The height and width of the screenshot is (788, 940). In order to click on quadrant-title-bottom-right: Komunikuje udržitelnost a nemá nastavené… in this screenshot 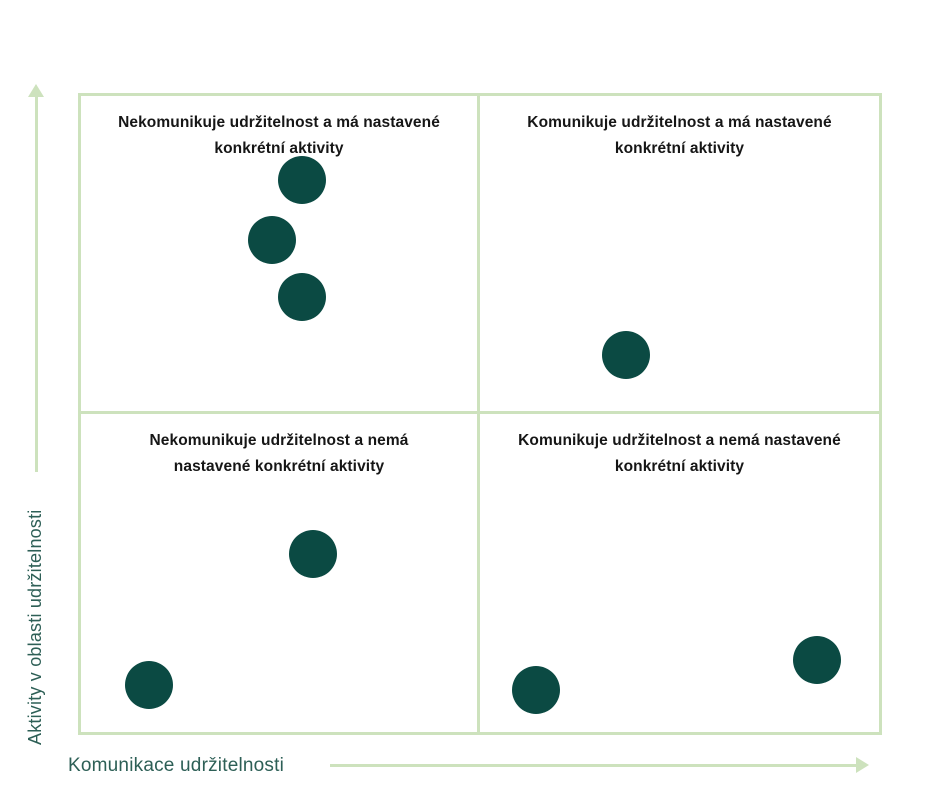, I will do `click(679, 453)`.